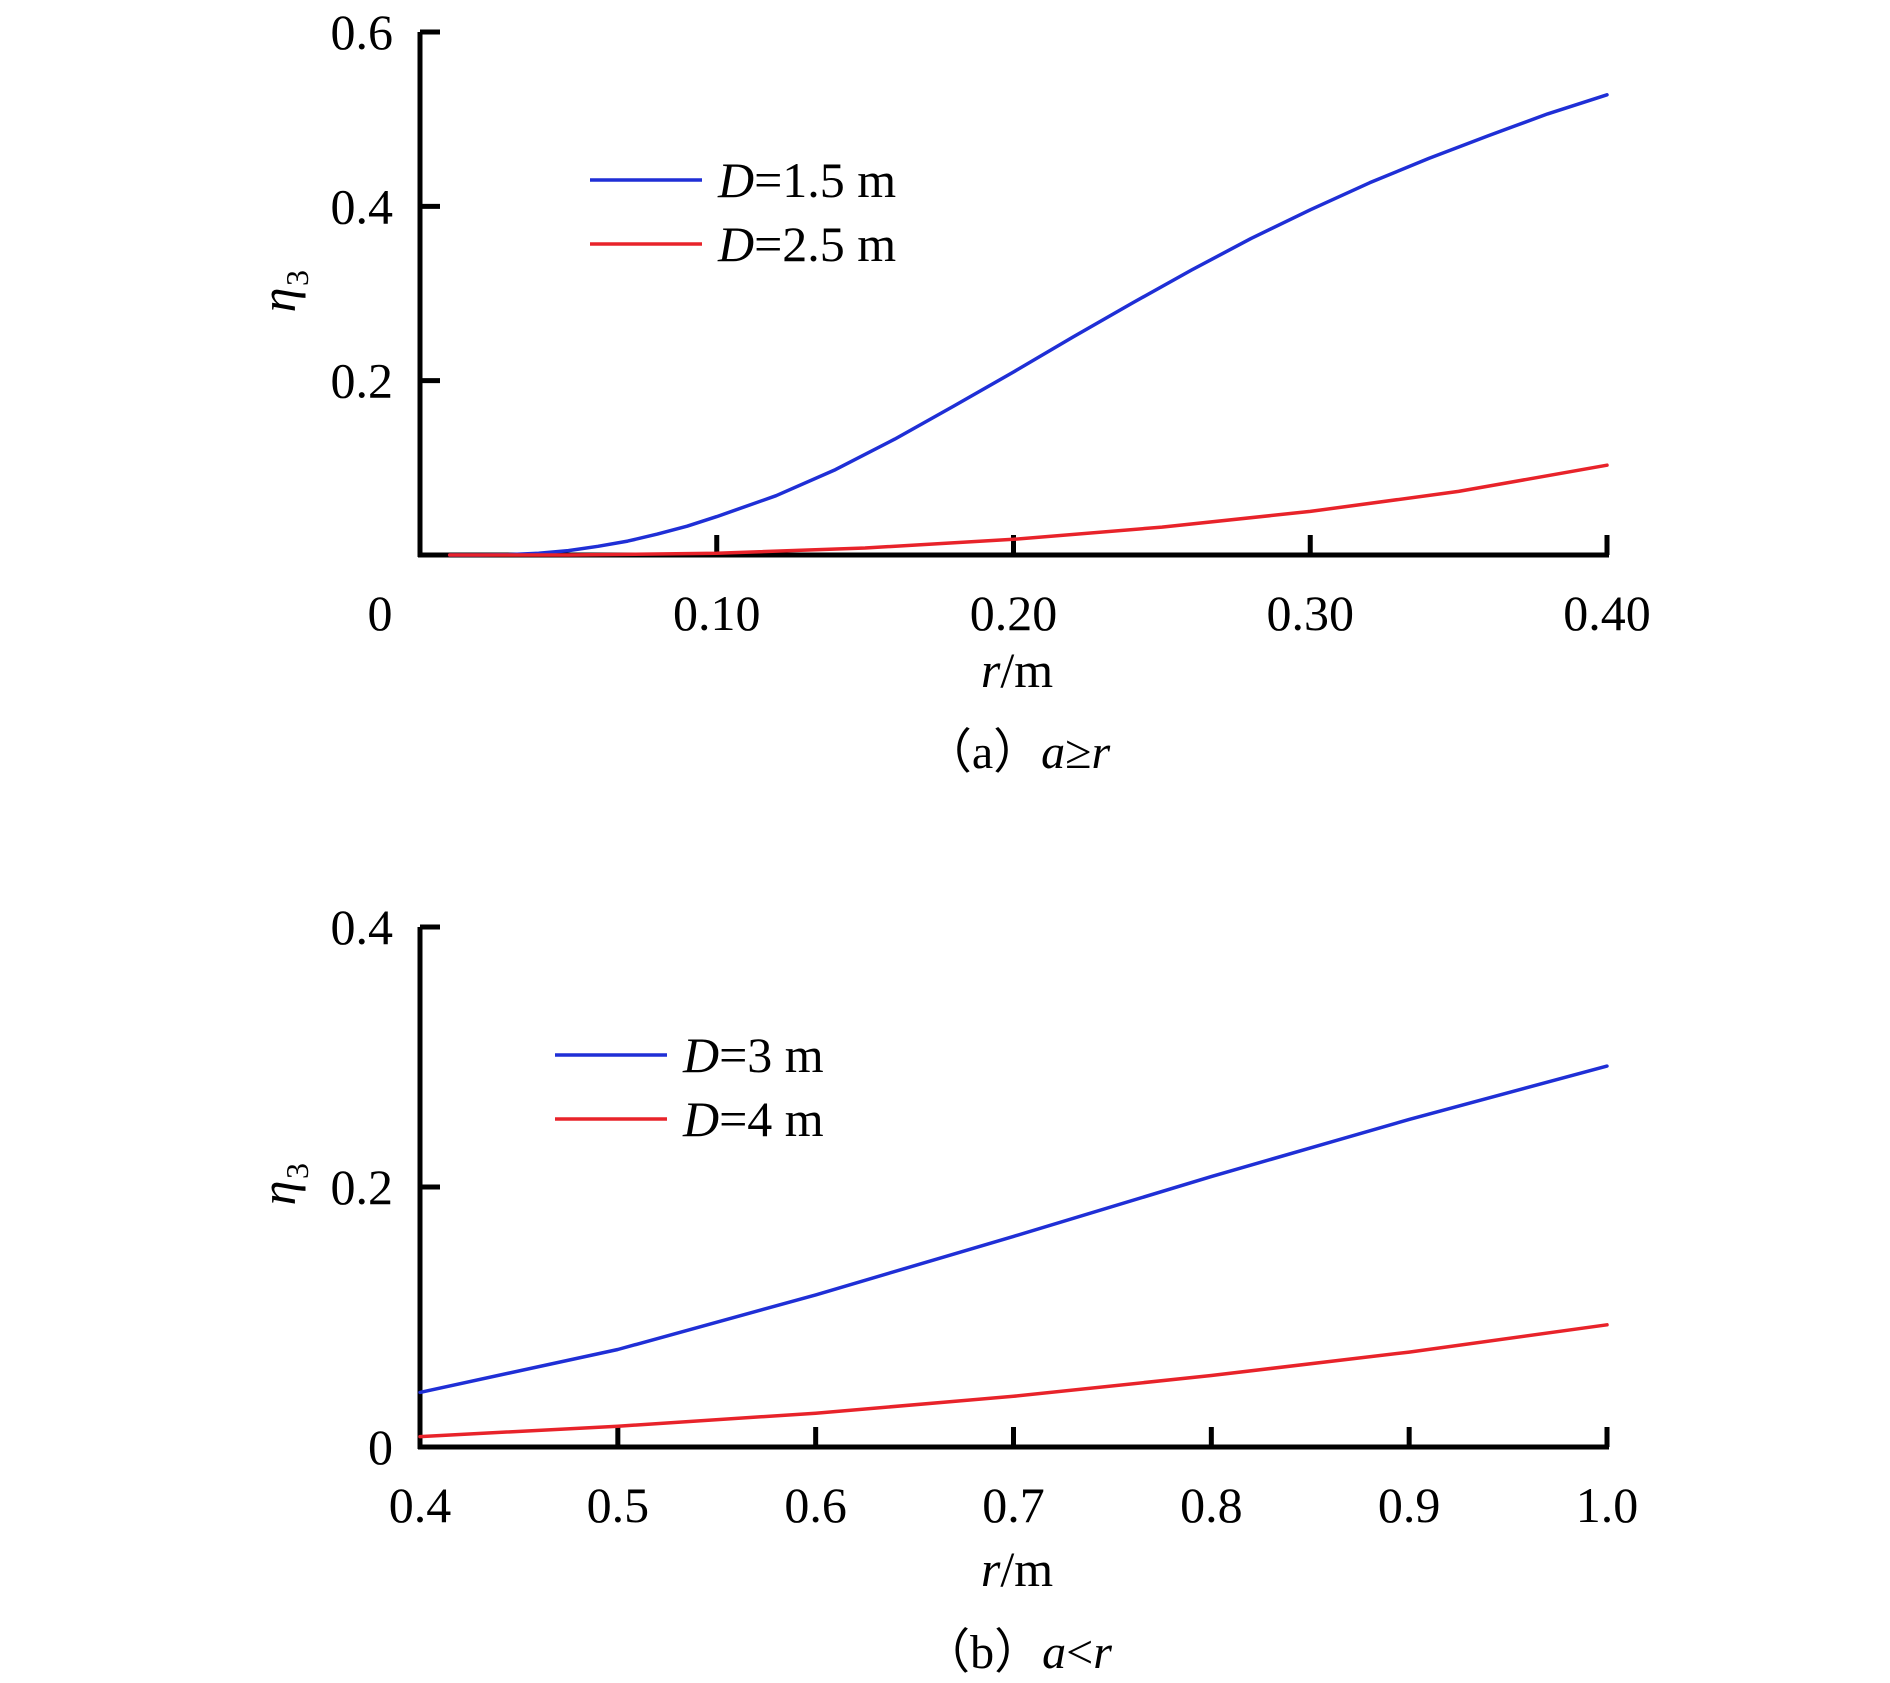 The image size is (1890, 1683). Describe the element at coordinates (991, 670) in the screenshot. I see `panel-a-x-axis-var: r` at that location.